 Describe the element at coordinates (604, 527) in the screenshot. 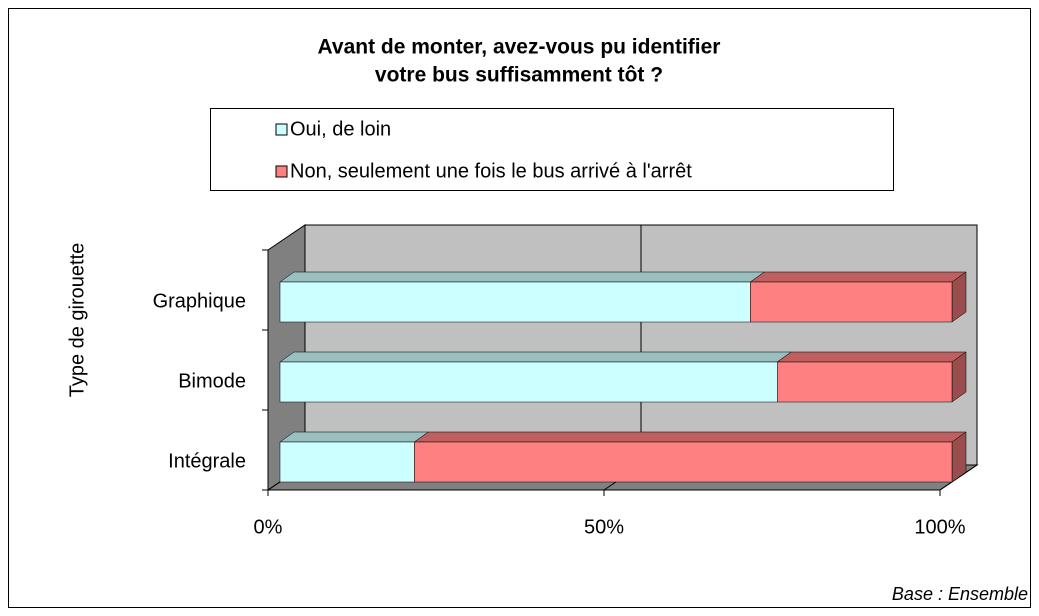

I see `x-tick-label: 50%` at that location.